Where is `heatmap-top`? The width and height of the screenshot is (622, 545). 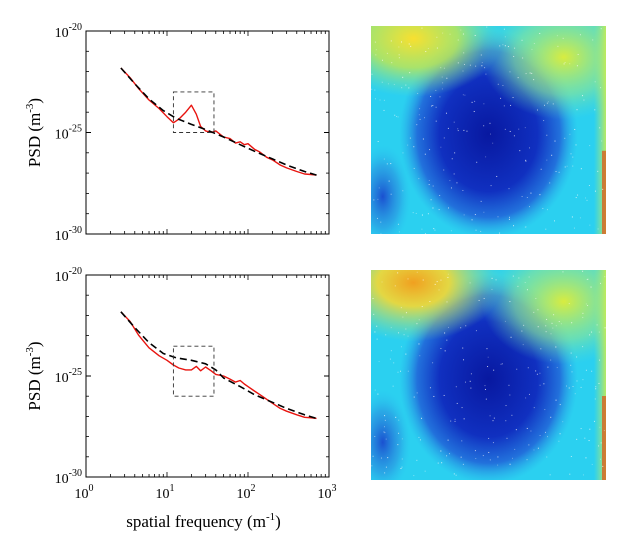 heatmap-top is located at coordinates (488, 130).